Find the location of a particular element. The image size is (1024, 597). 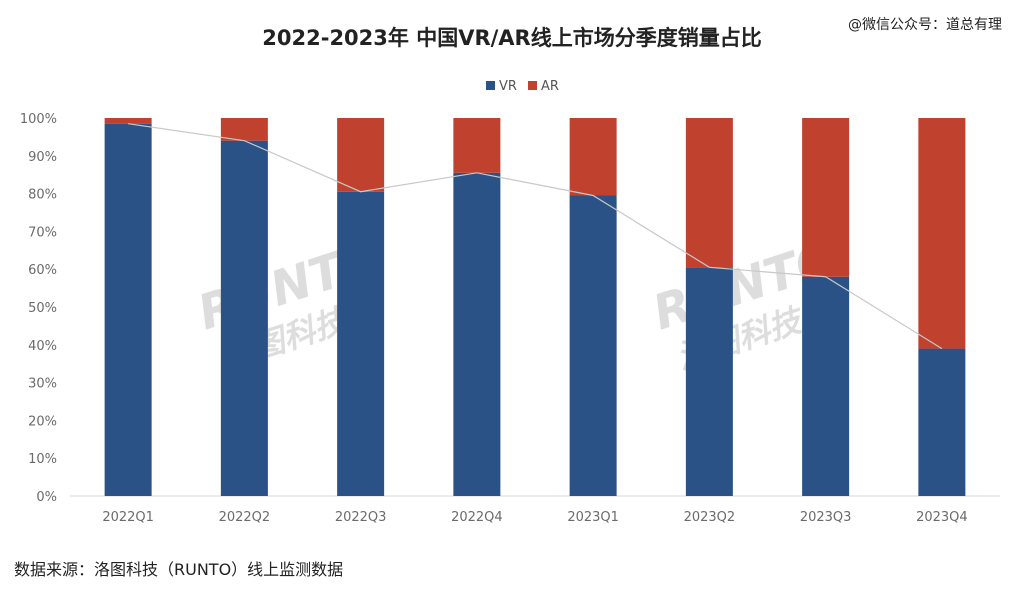

x-tick-label: 2023Q2 is located at coordinates (710, 517).